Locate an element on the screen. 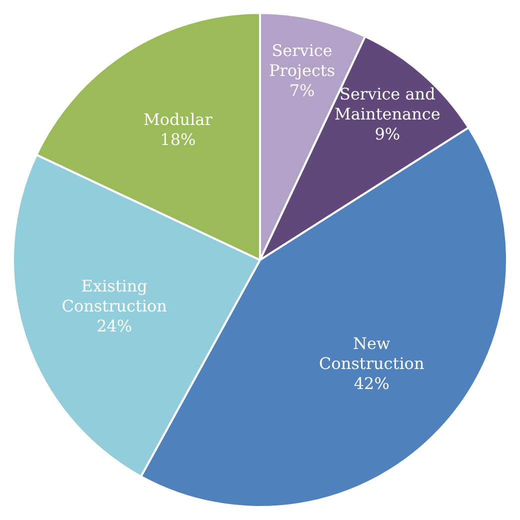 The image size is (520, 520). data-label: 7% is located at coordinates (302, 90).